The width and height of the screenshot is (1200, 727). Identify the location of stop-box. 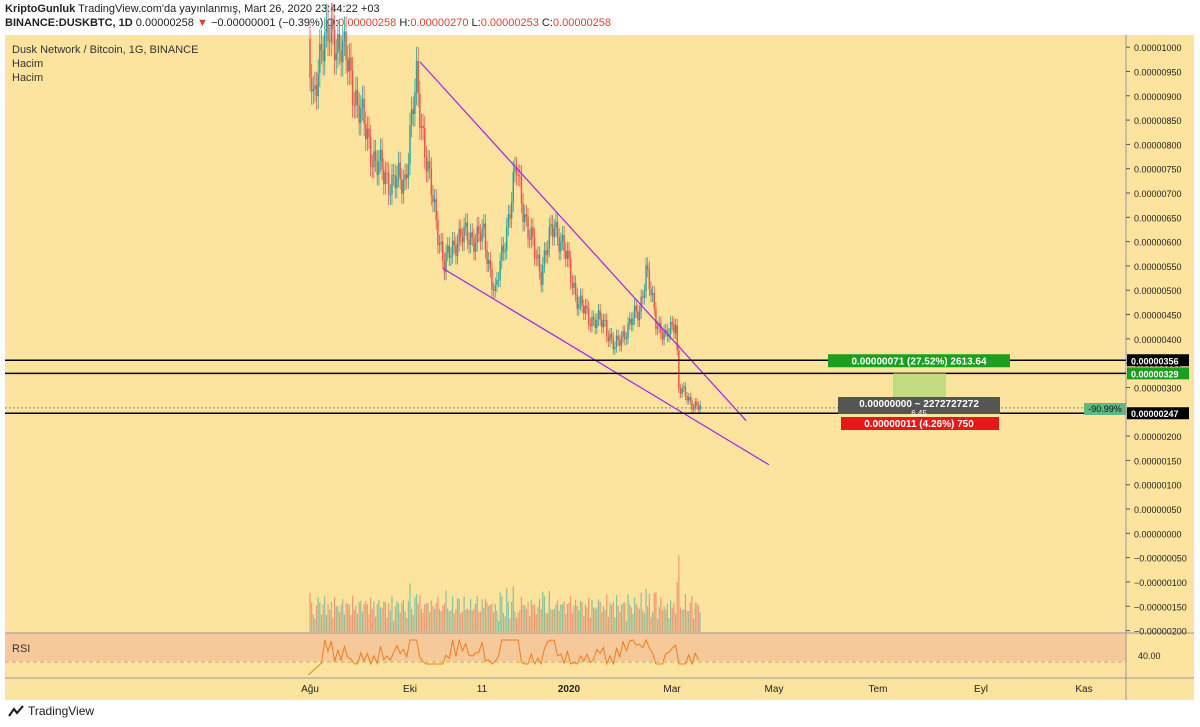
(920, 423).